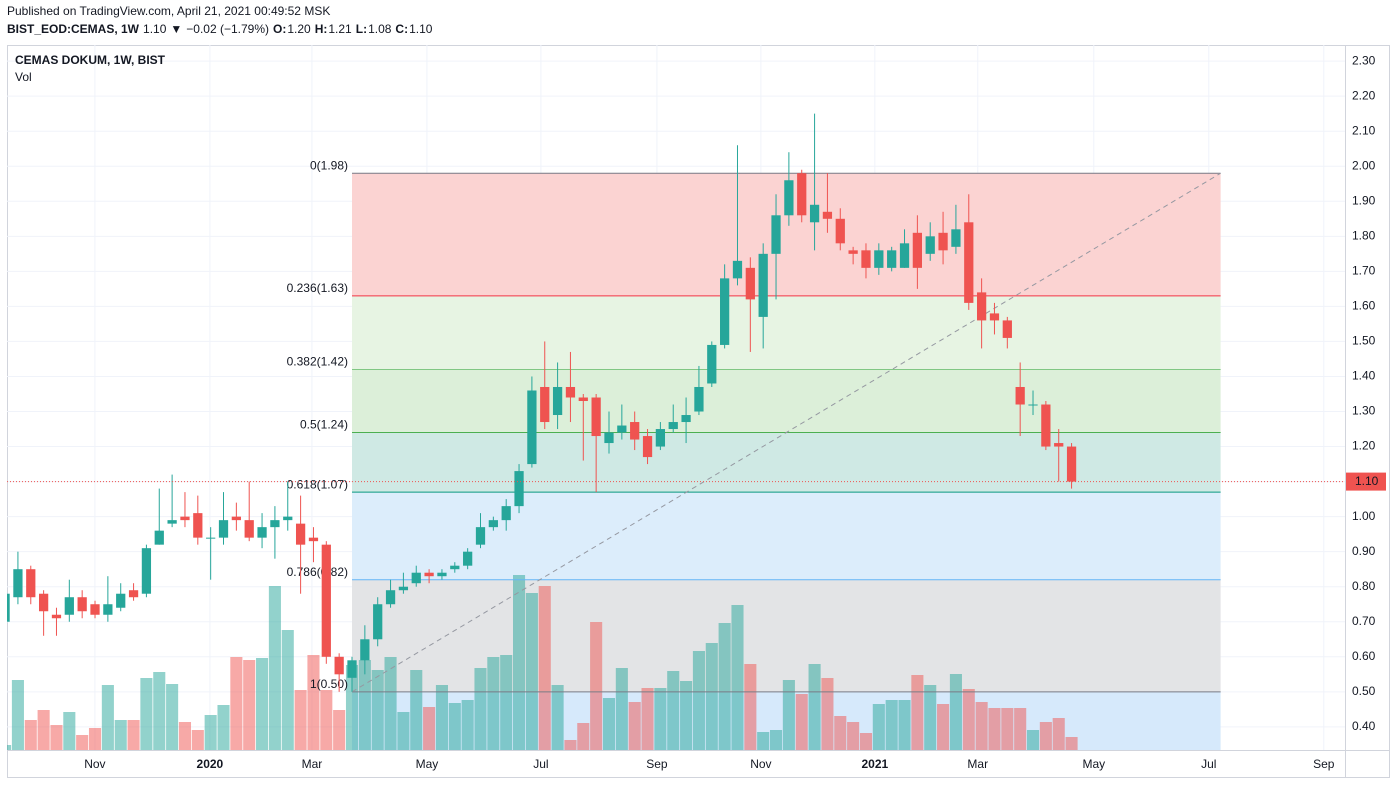 Image resolution: width=1396 pixels, height=785 pixels. I want to click on y-tick-label: 2.10, so click(1364, 130).